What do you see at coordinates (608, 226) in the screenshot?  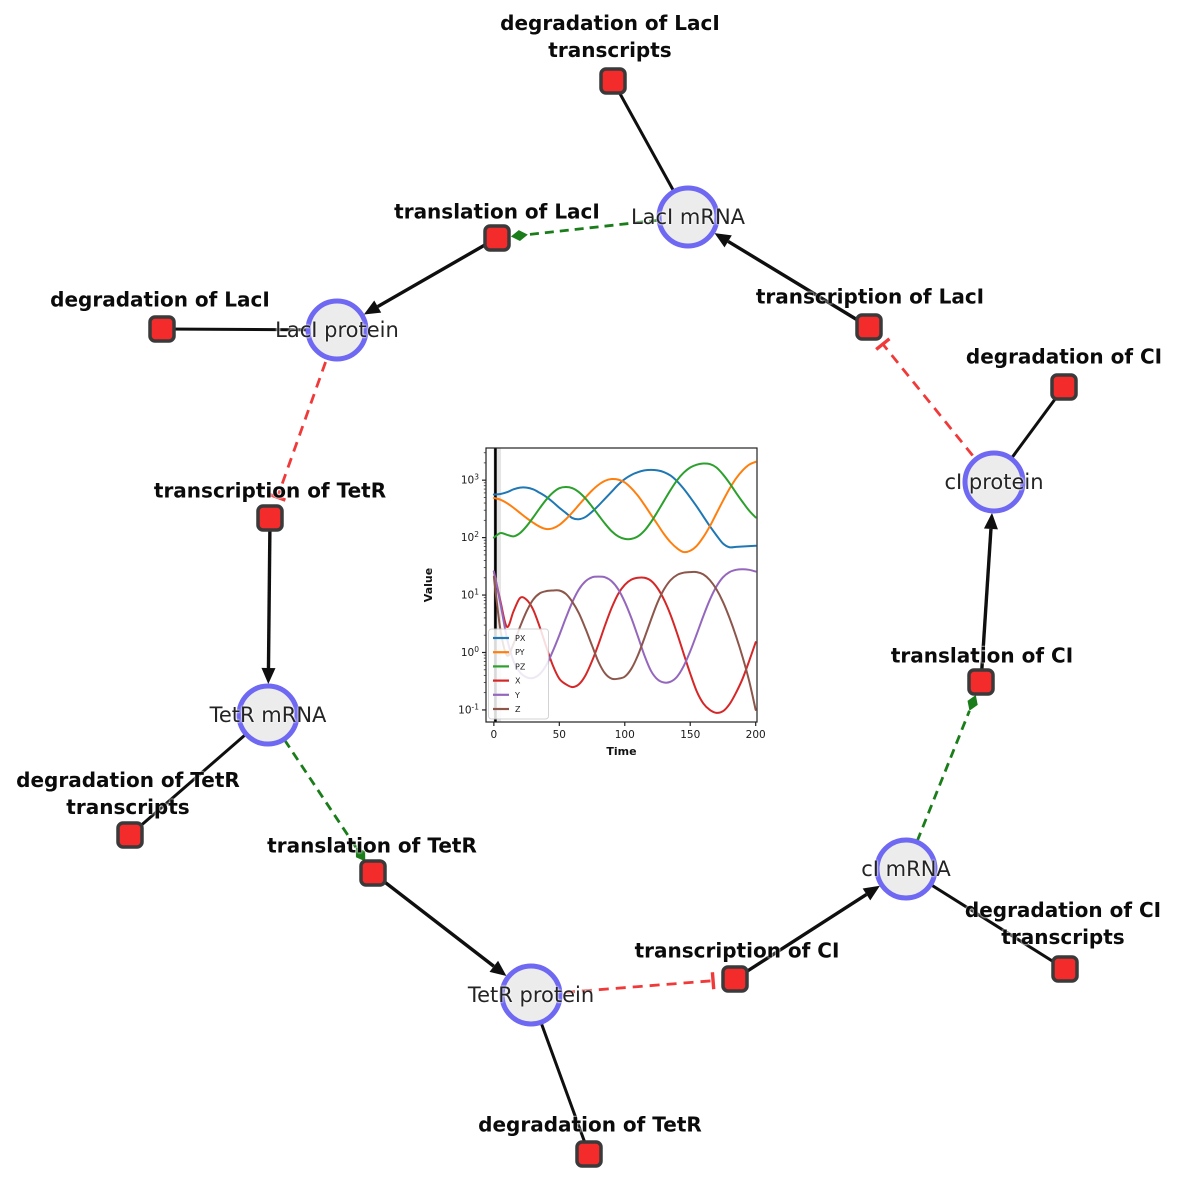 I see `edge-laci-mrna-translation-of-laci` at bounding box center [608, 226].